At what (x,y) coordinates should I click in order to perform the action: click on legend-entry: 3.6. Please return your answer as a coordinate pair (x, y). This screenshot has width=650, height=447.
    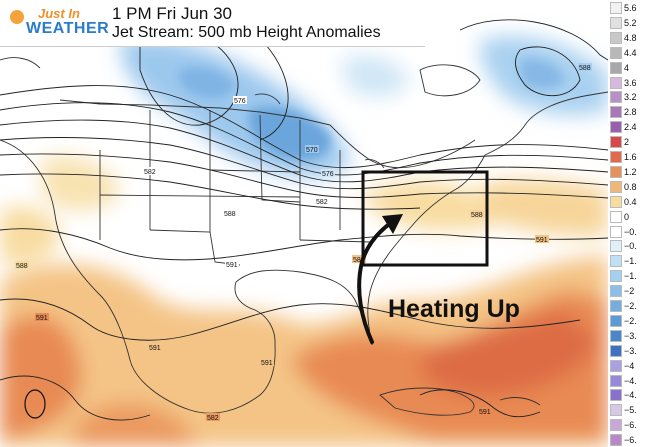
    Looking at the image, I should click on (629, 82).